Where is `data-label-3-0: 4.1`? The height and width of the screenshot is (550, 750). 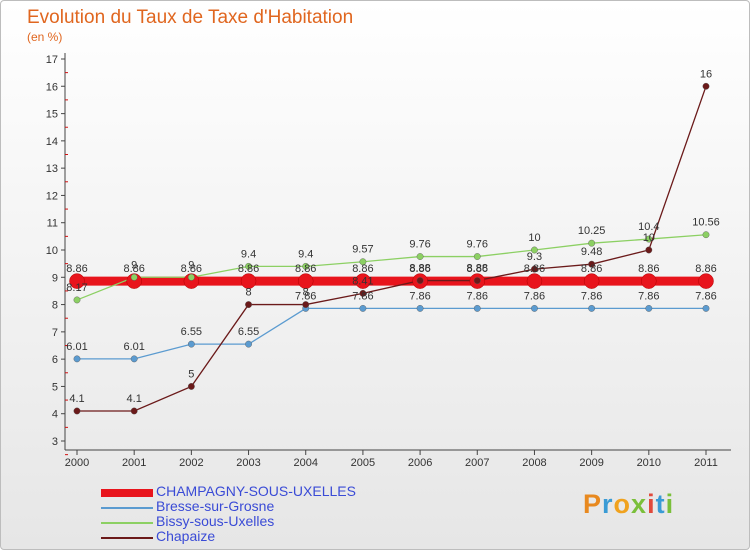
data-label-3-0: 4.1 is located at coordinates (76, 399).